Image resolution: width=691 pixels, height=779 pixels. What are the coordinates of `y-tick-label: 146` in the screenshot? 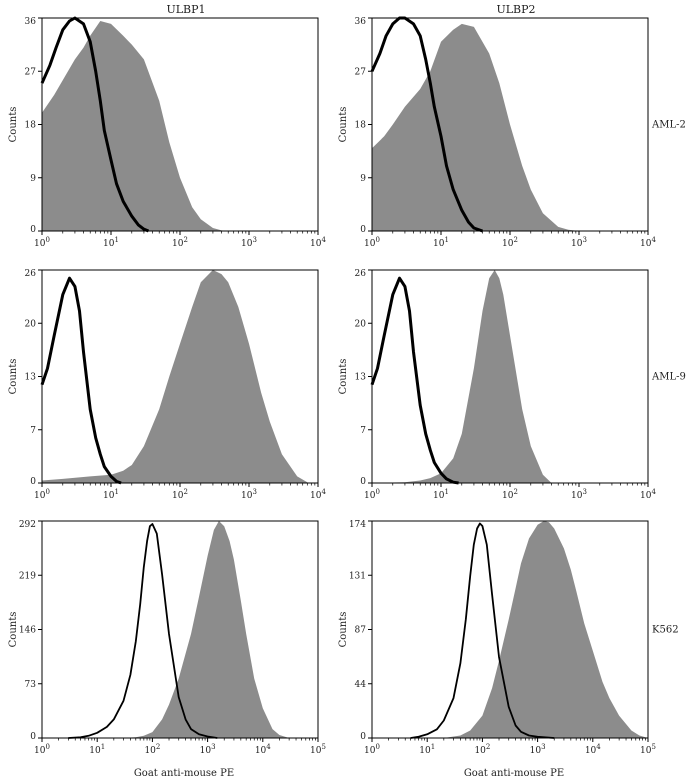 It's located at (27, 631).